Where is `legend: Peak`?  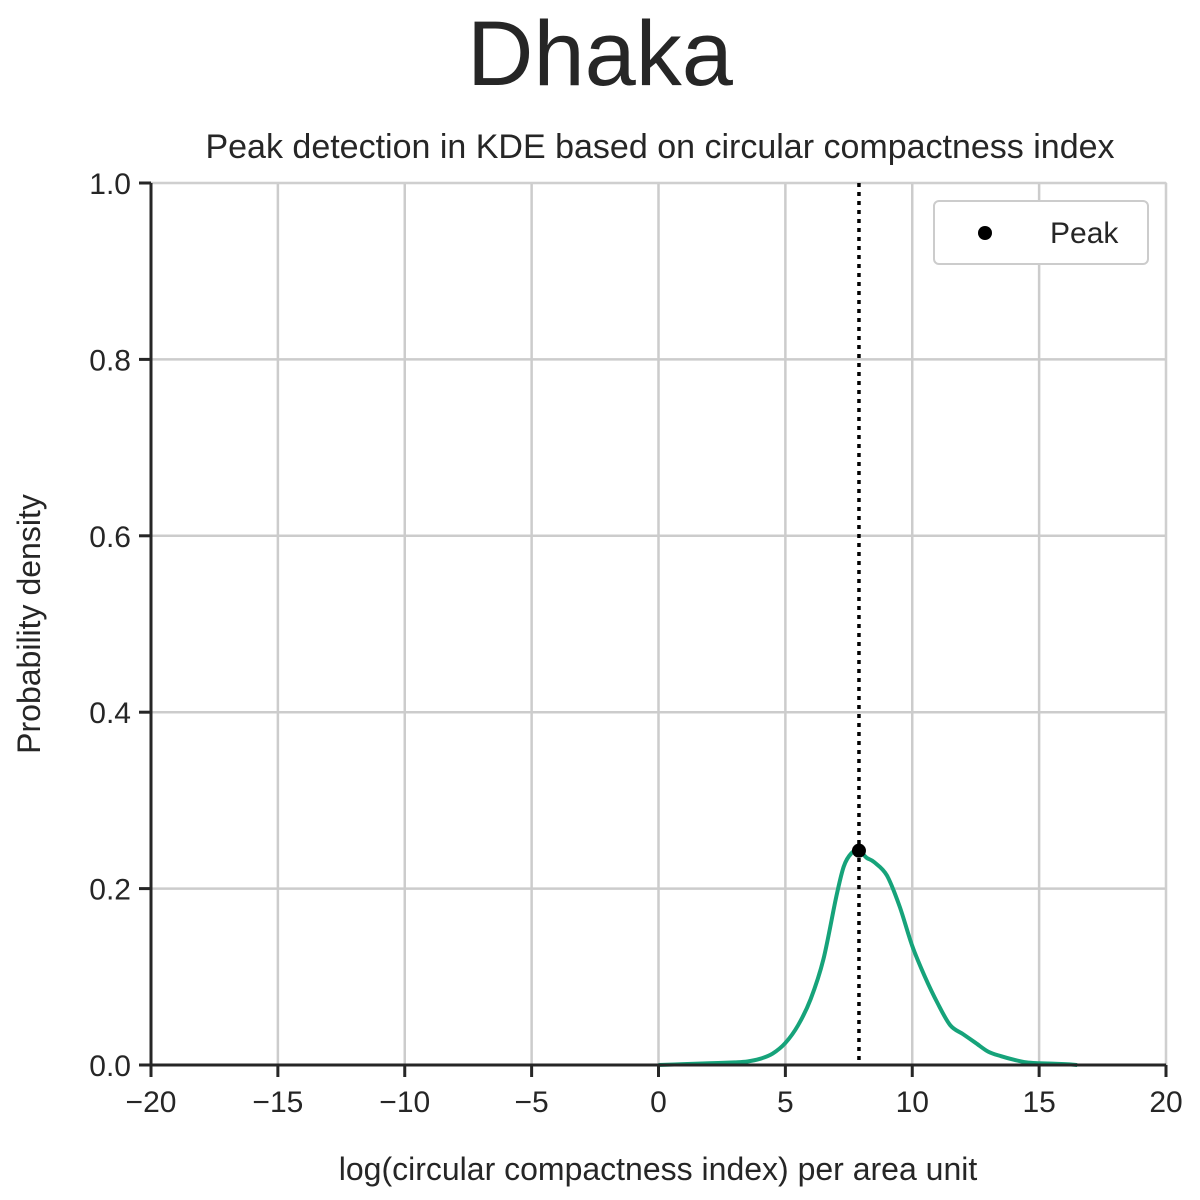
legend: Peak is located at coordinates (1041, 232).